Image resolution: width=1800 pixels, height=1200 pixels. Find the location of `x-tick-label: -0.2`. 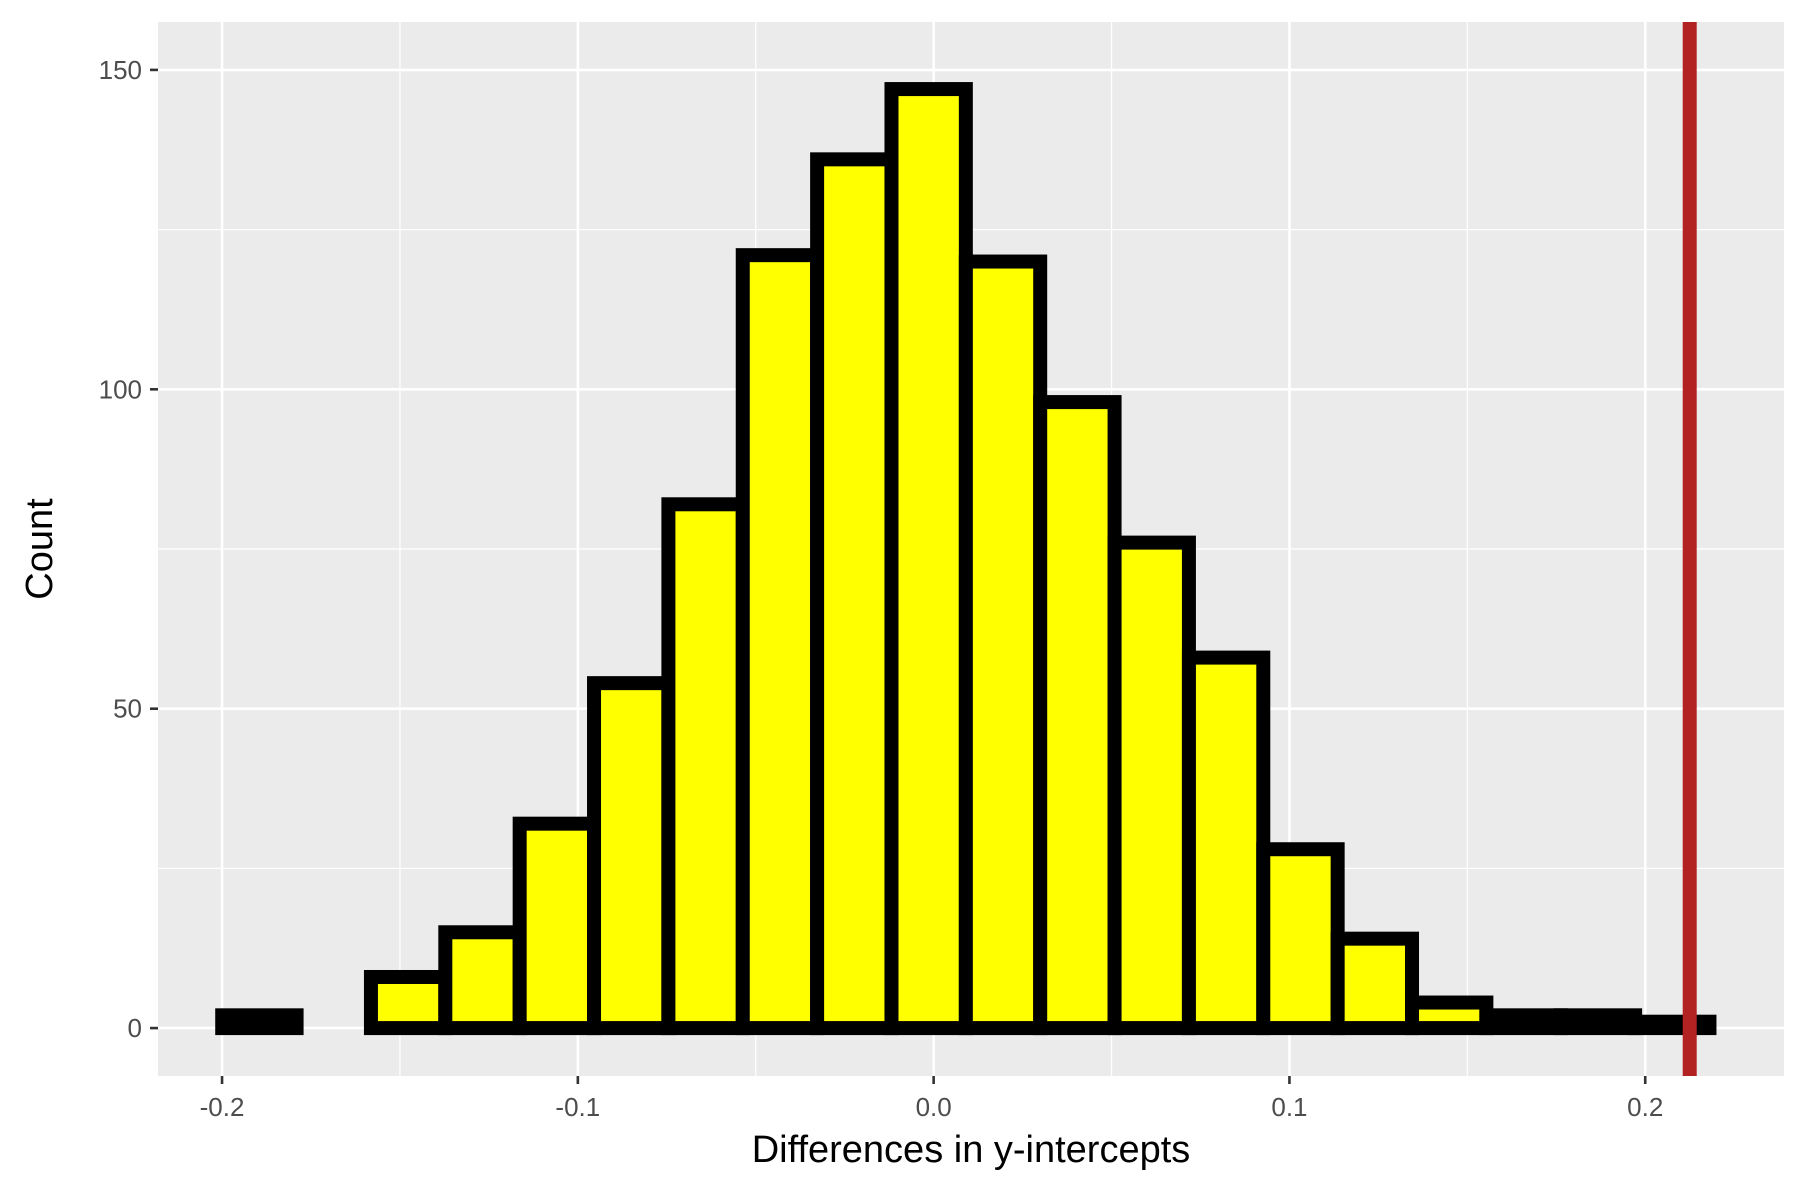

x-tick-label: -0.2 is located at coordinates (222, 1107).